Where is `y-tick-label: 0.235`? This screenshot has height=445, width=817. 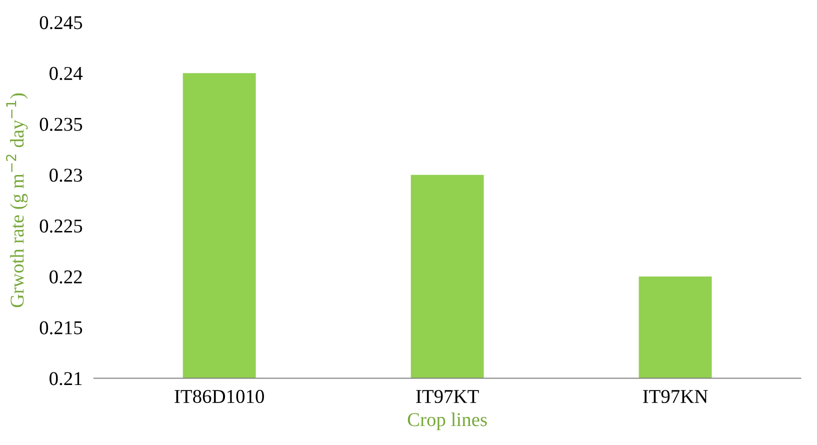 y-tick-label: 0.235 is located at coordinates (61, 124).